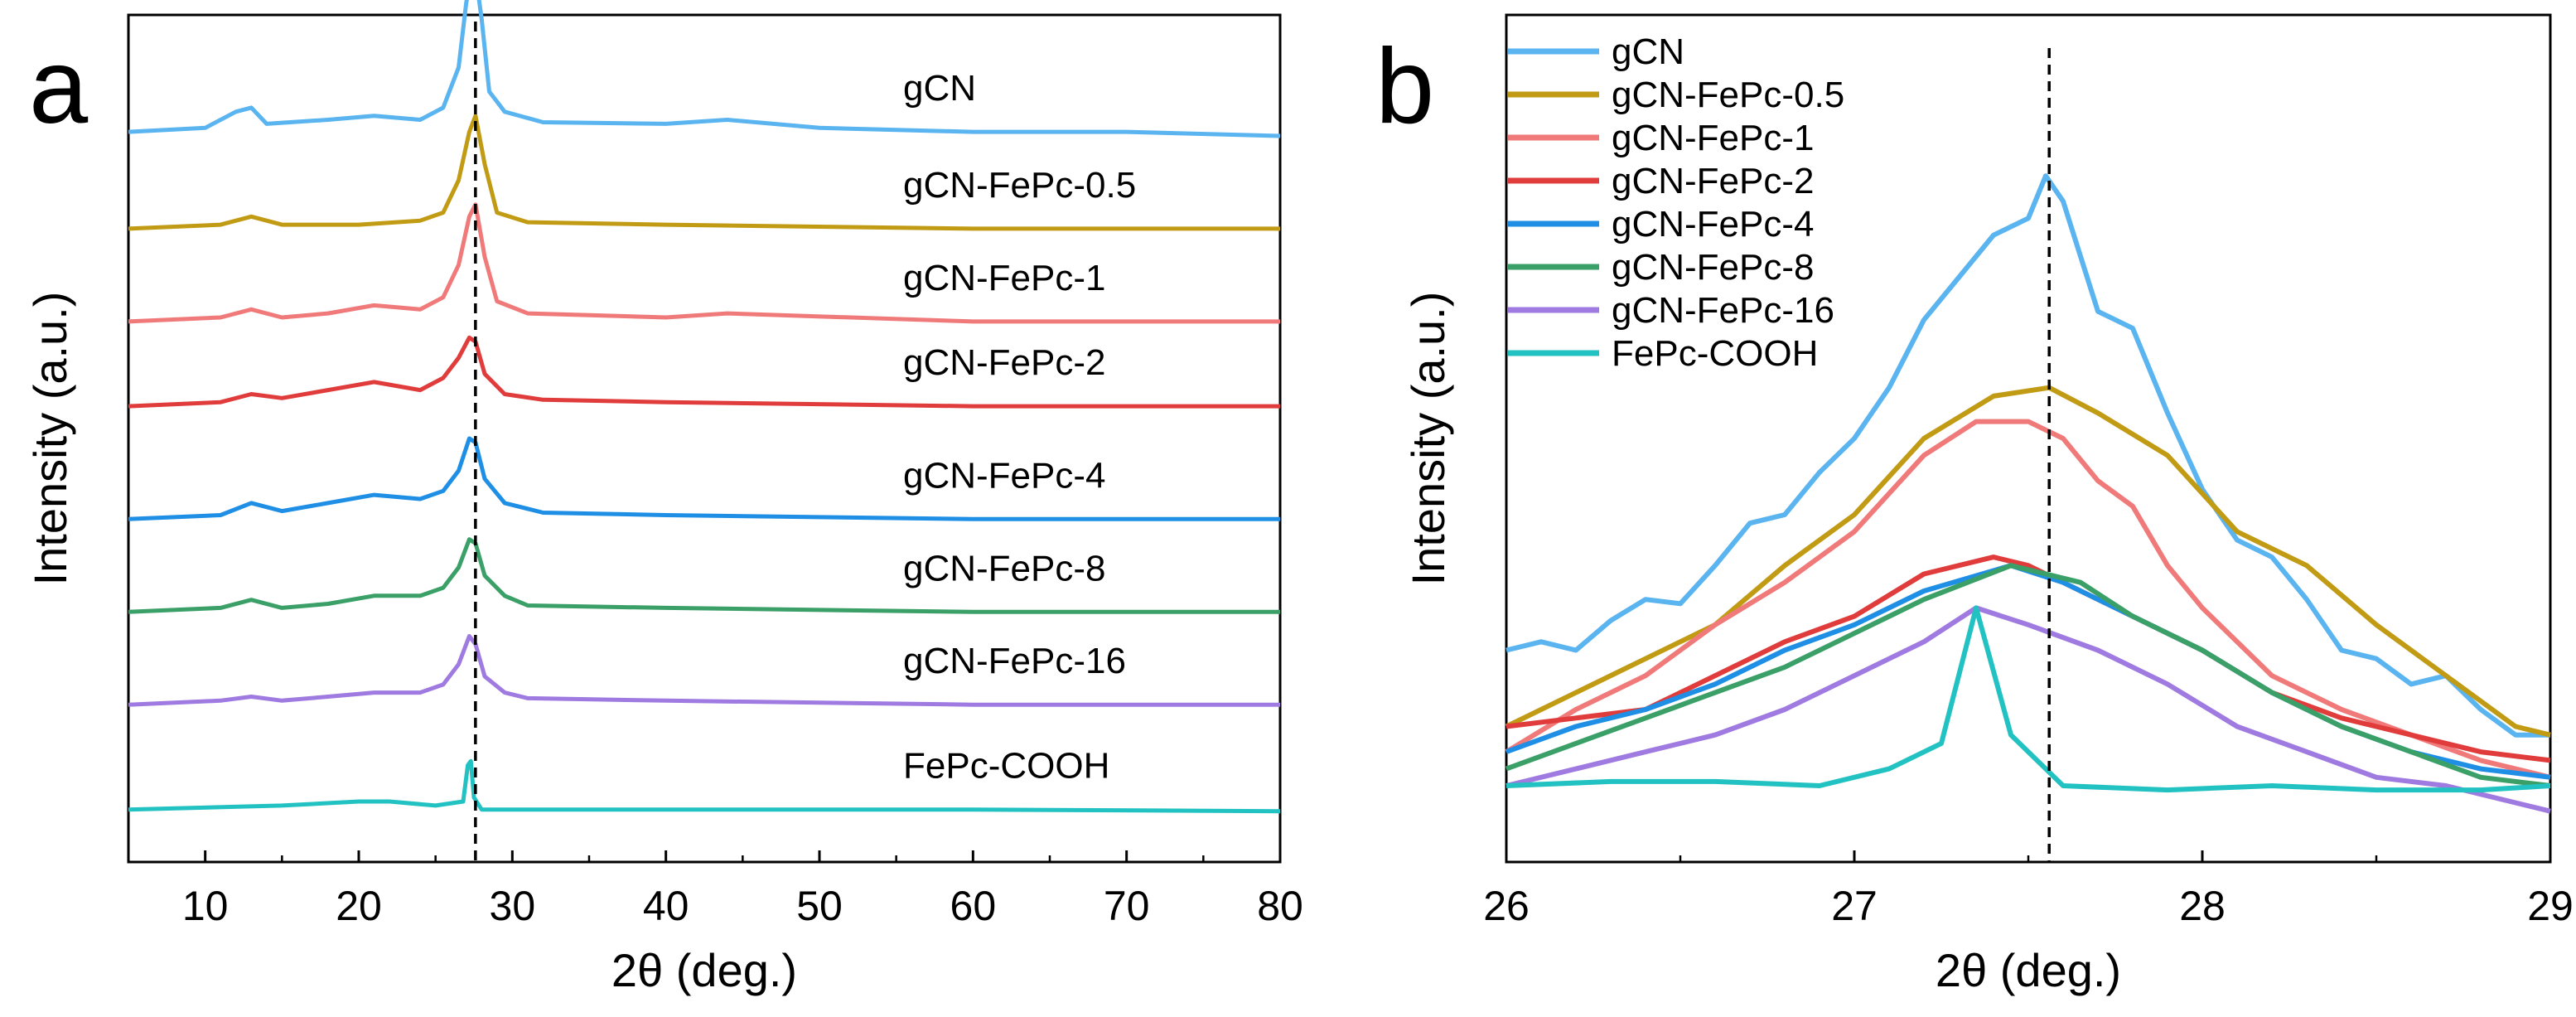  I want to click on panel-letter-b: b, so click(1404, 86).